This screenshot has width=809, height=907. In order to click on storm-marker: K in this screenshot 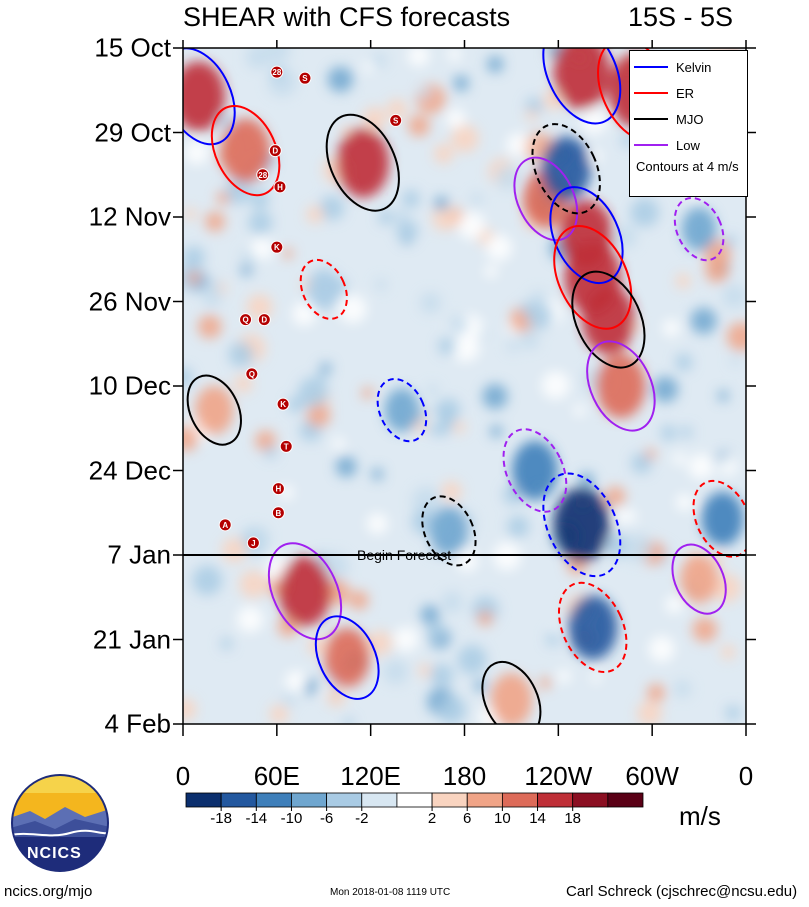, I will do `click(277, 247)`.